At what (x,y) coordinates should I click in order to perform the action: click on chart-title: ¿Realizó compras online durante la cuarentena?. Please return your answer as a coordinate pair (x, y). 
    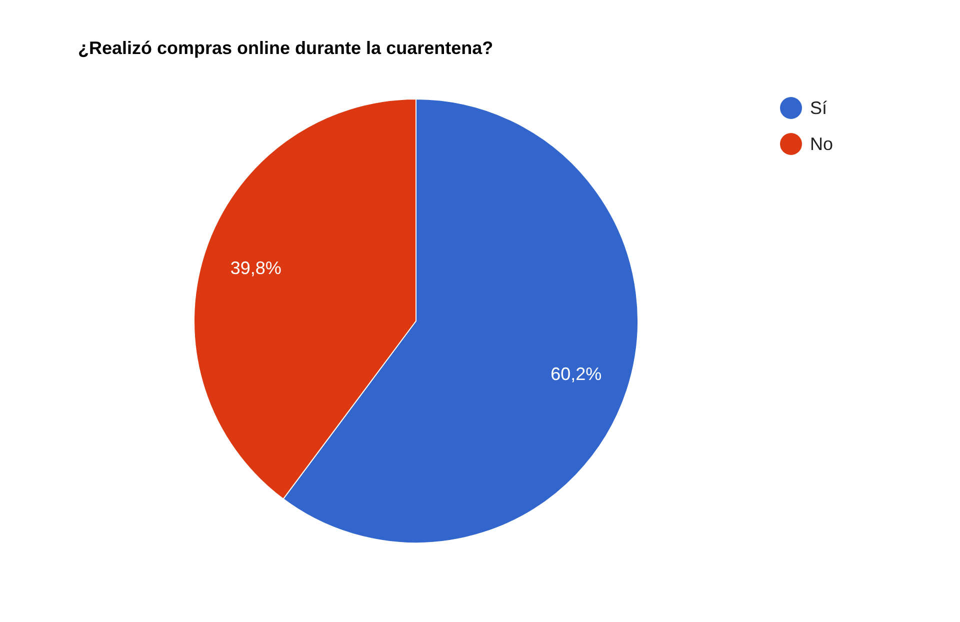
    Looking at the image, I should click on (286, 48).